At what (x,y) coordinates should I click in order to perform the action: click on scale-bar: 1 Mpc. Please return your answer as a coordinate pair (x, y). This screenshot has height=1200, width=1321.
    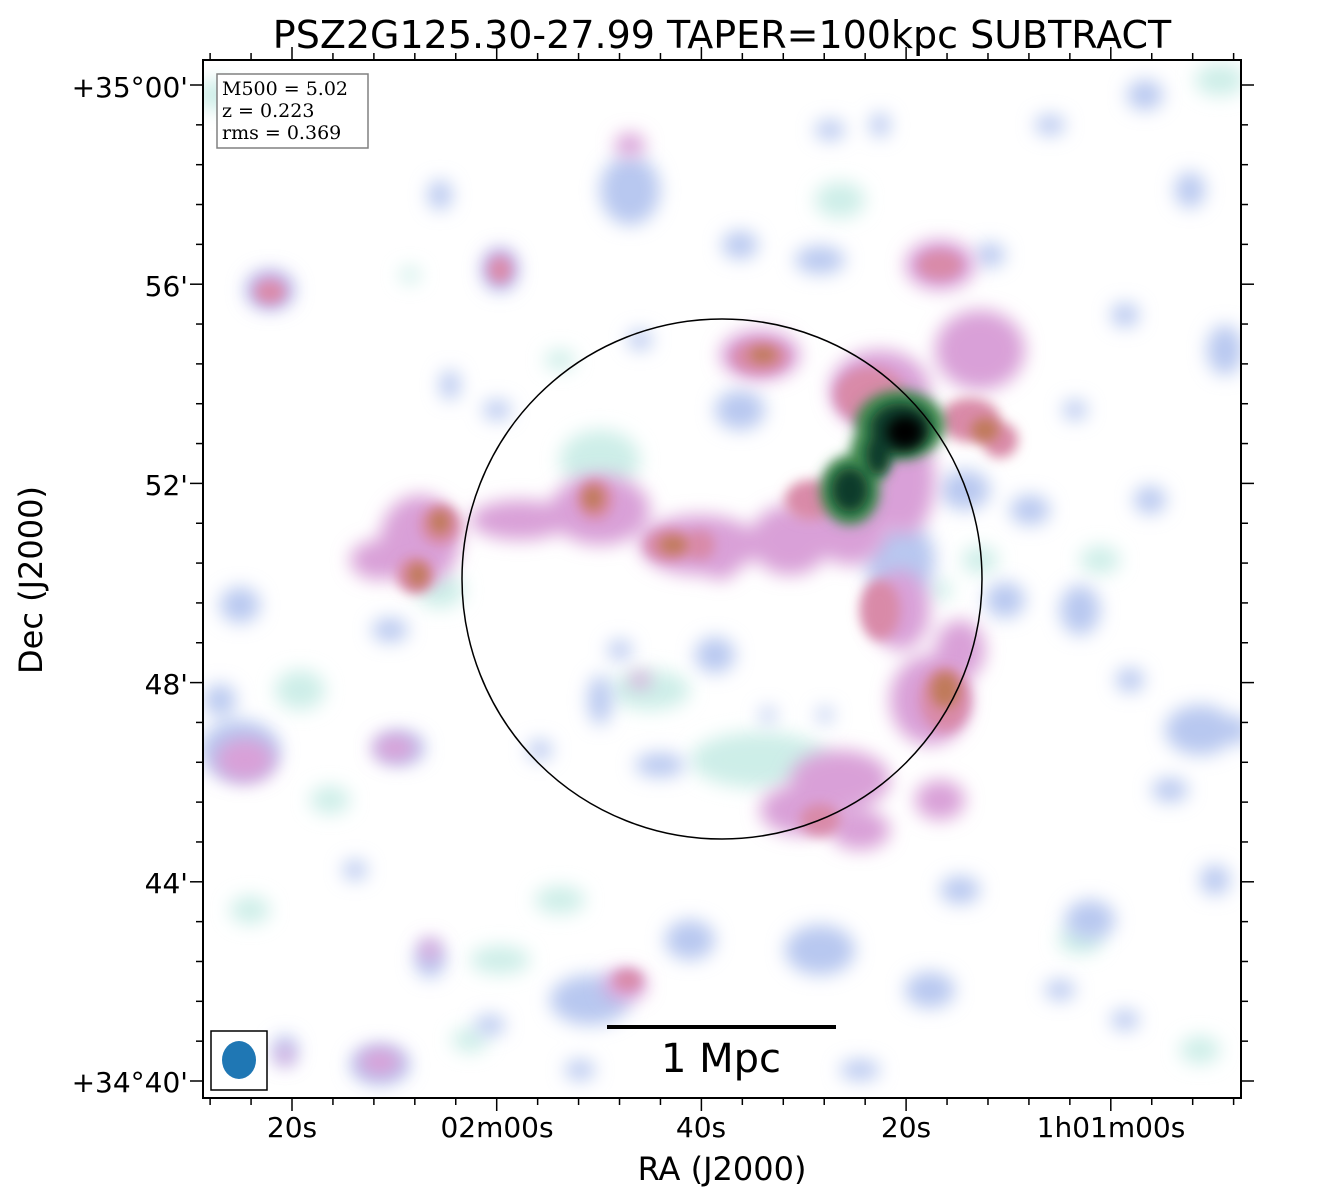
    Looking at the image, I should click on (721, 1053).